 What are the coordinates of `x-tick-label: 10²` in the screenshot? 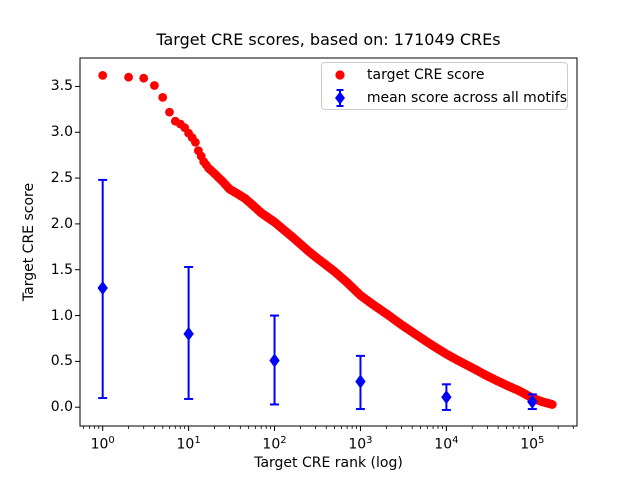 It's located at (274, 444).